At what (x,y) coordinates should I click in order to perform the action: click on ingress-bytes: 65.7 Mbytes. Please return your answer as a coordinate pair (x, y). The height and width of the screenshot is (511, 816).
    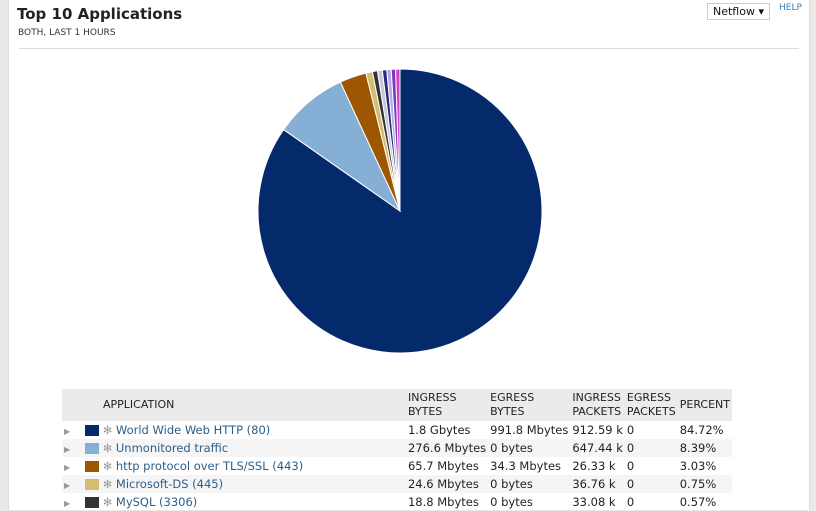
    Looking at the image, I should click on (443, 466).